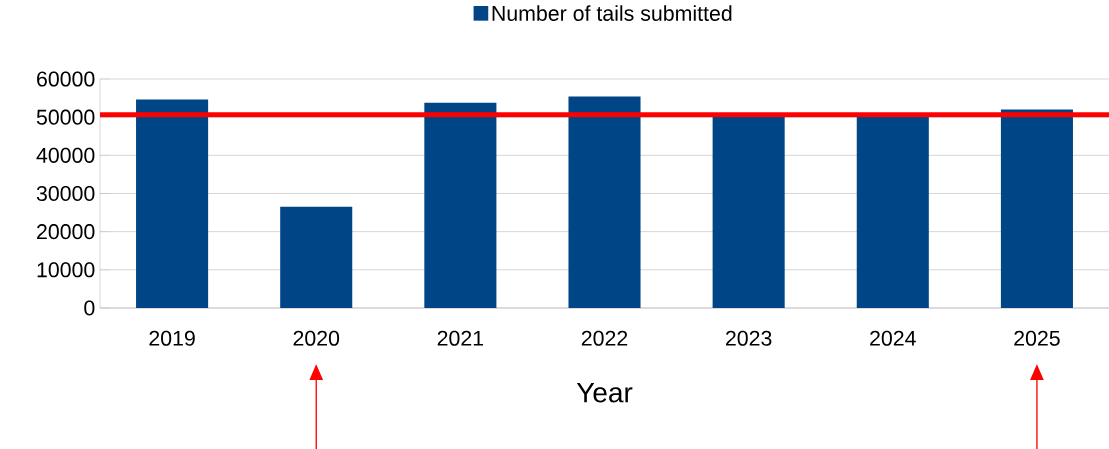 Image resolution: width=1109 pixels, height=449 pixels. Describe the element at coordinates (65, 155) in the screenshot. I see `y-tick-label: 40000` at that location.